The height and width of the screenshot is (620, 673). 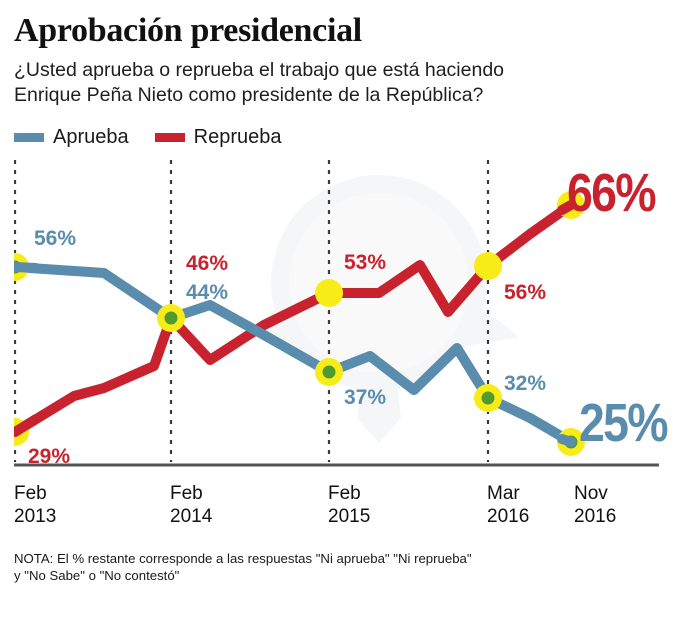 I want to click on label-aprueba-feb-2013: 56%, so click(x=55, y=238).